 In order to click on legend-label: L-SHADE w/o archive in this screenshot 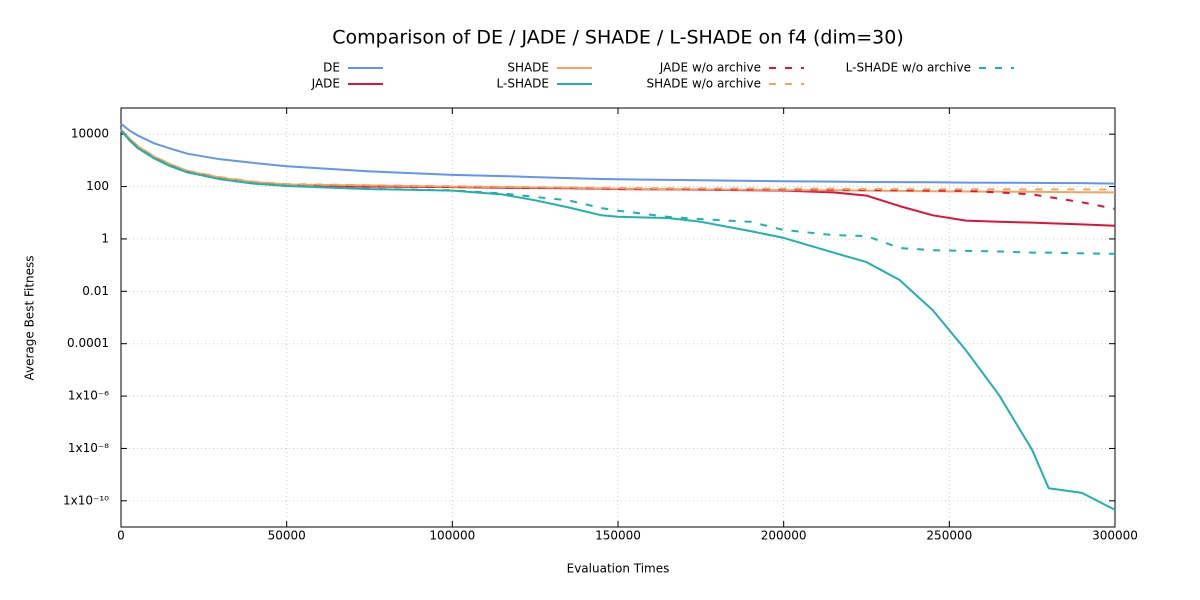, I will do `click(908, 68)`.